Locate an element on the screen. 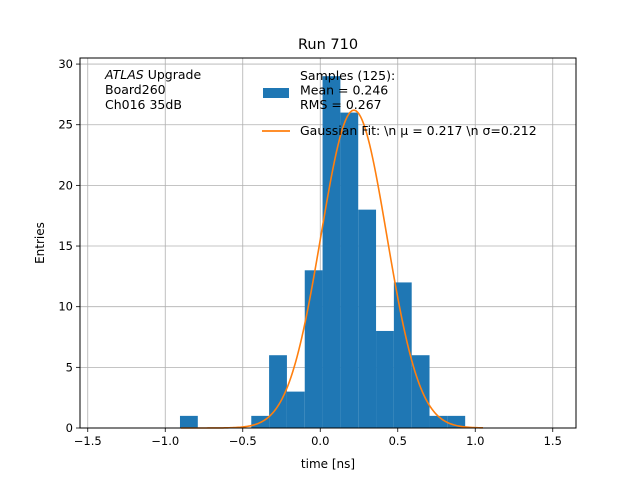  x-tick-label: −1.0 is located at coordinates (165, 441).